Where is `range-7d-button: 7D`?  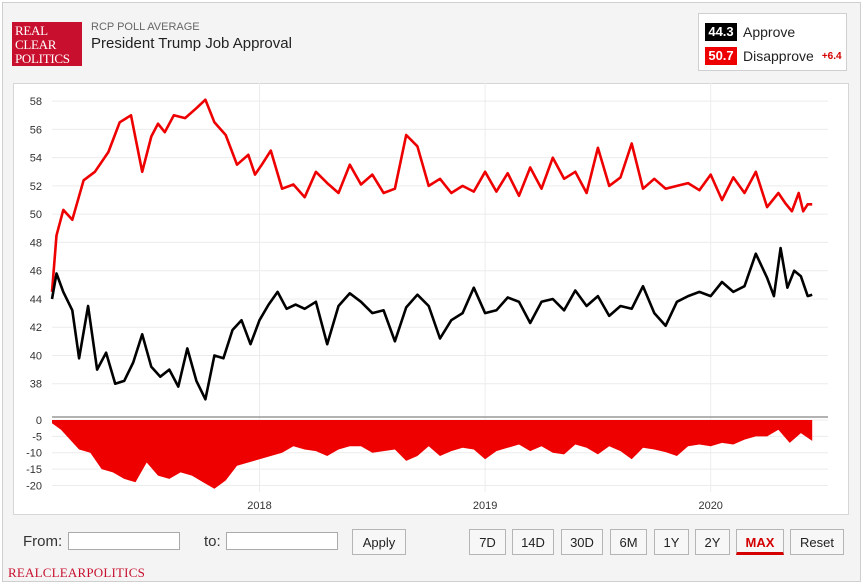 range-7d-button: 7D is located at coordinates (487, 542).